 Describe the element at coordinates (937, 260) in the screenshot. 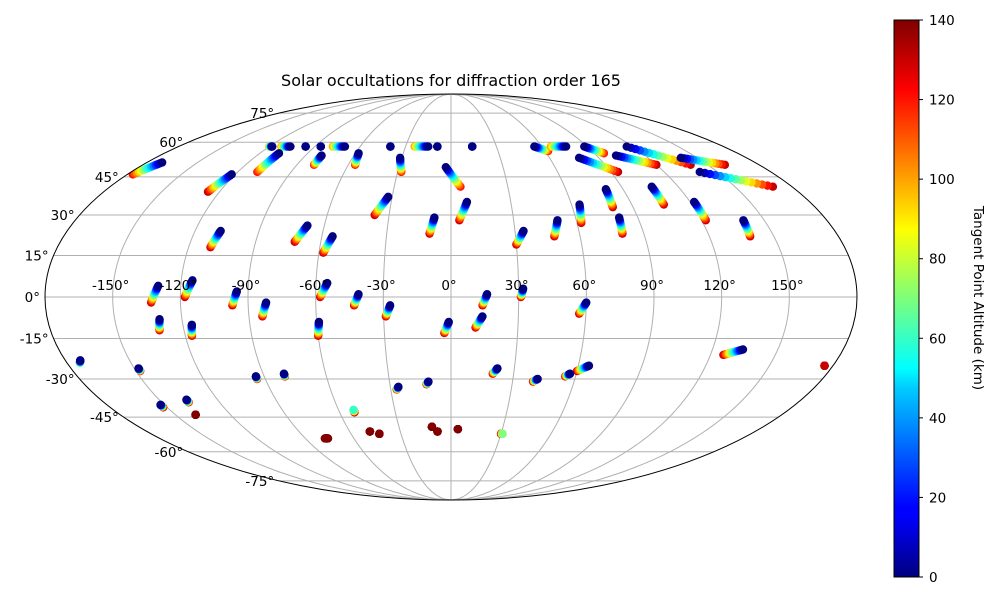

I see `colorbar-tick-label: 80` at that location.